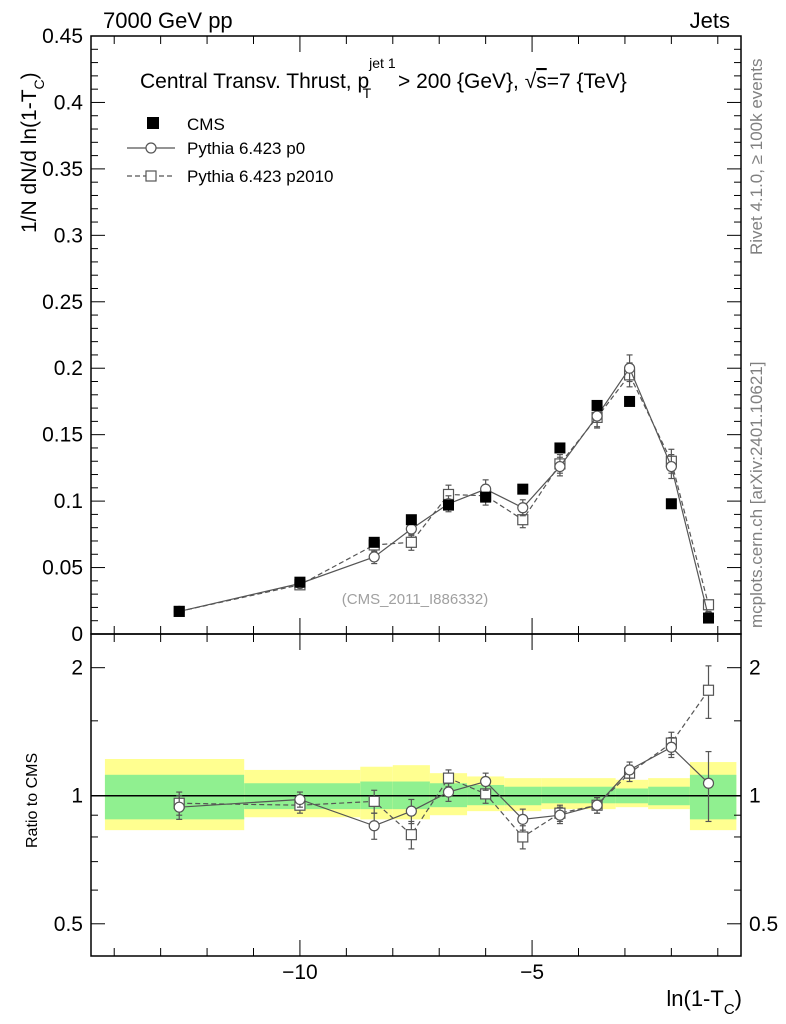 This screenshot has width=786, height=1024. Describe the element at coordinates (29, 75) in the screenshot. I see `main-ylabel-post: )` at that location.